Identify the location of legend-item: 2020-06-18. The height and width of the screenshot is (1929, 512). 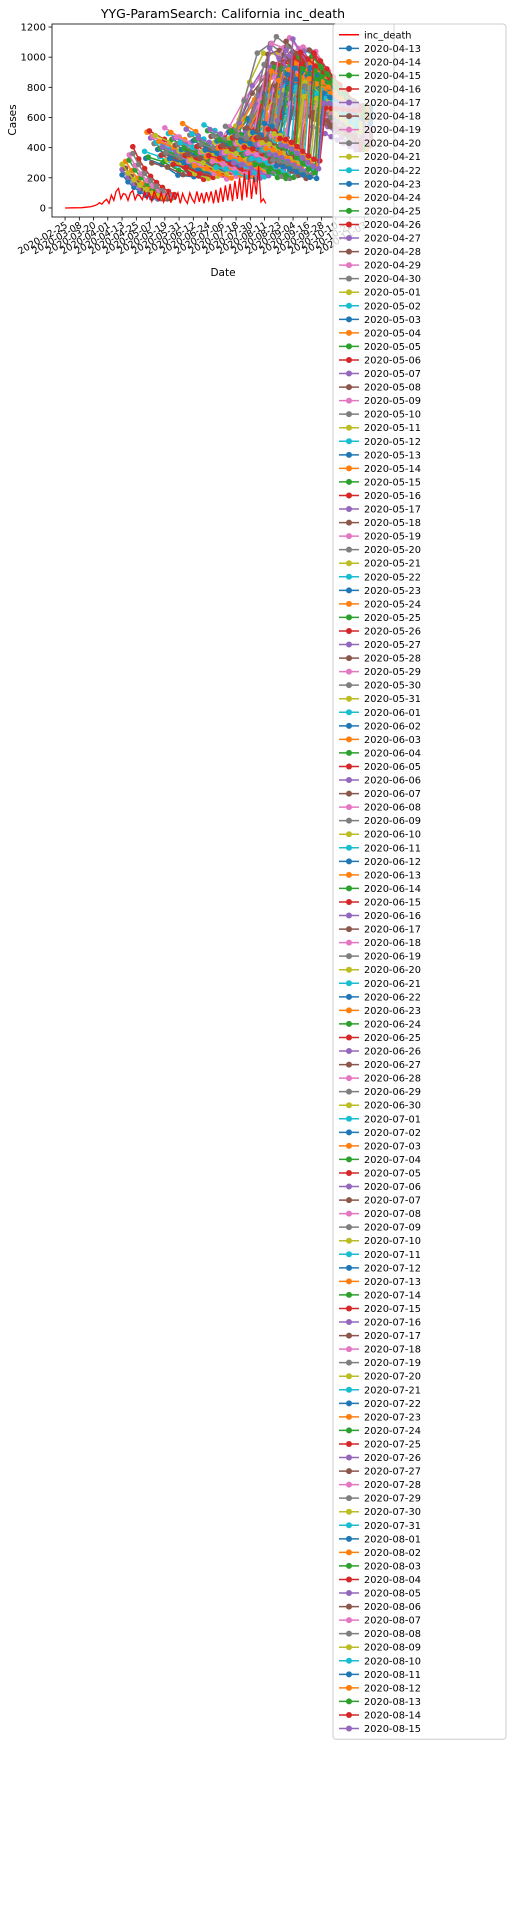
(380, 943).